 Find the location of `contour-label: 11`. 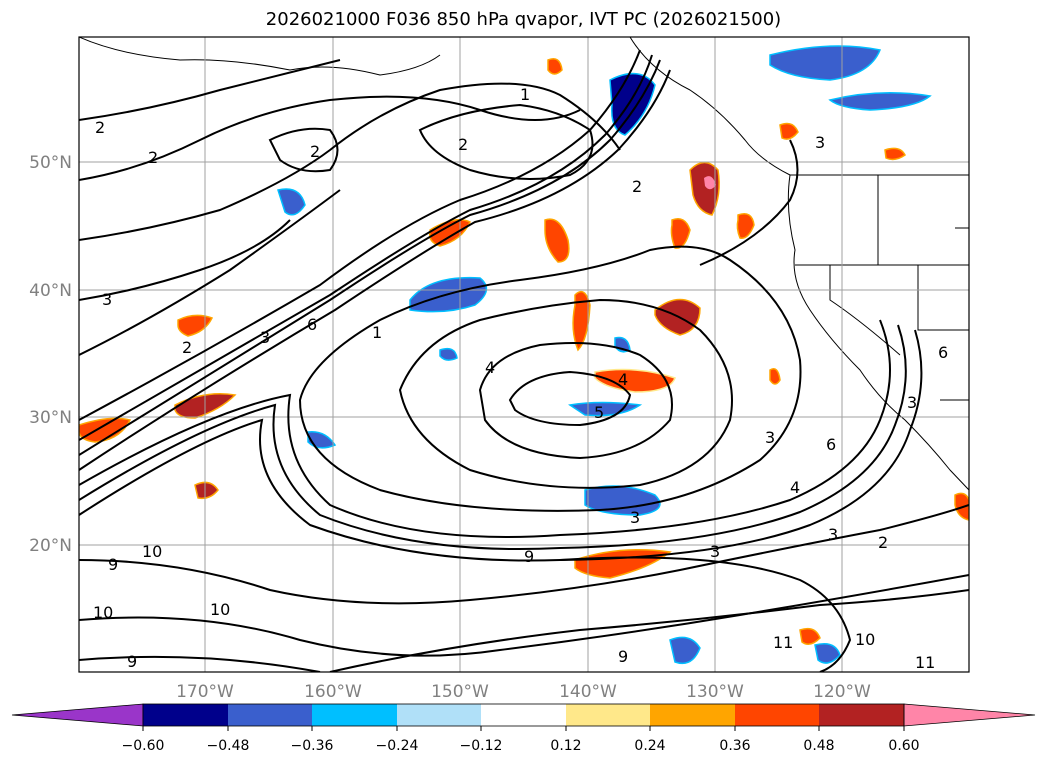

contour-label: 11 is located at coordinates (925, 662).